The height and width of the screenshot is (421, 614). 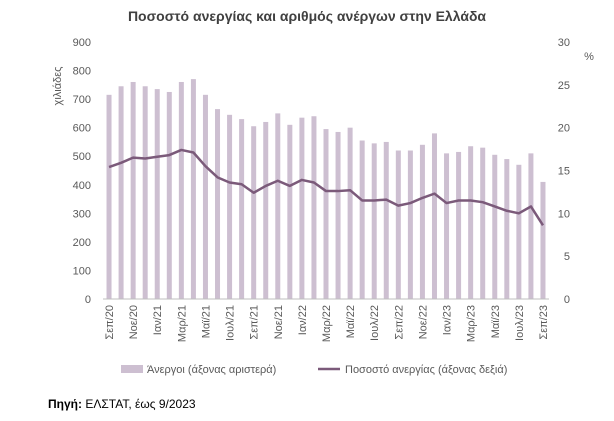 I want to click on bar-Ιουν/22, so click(x=362, y=219).